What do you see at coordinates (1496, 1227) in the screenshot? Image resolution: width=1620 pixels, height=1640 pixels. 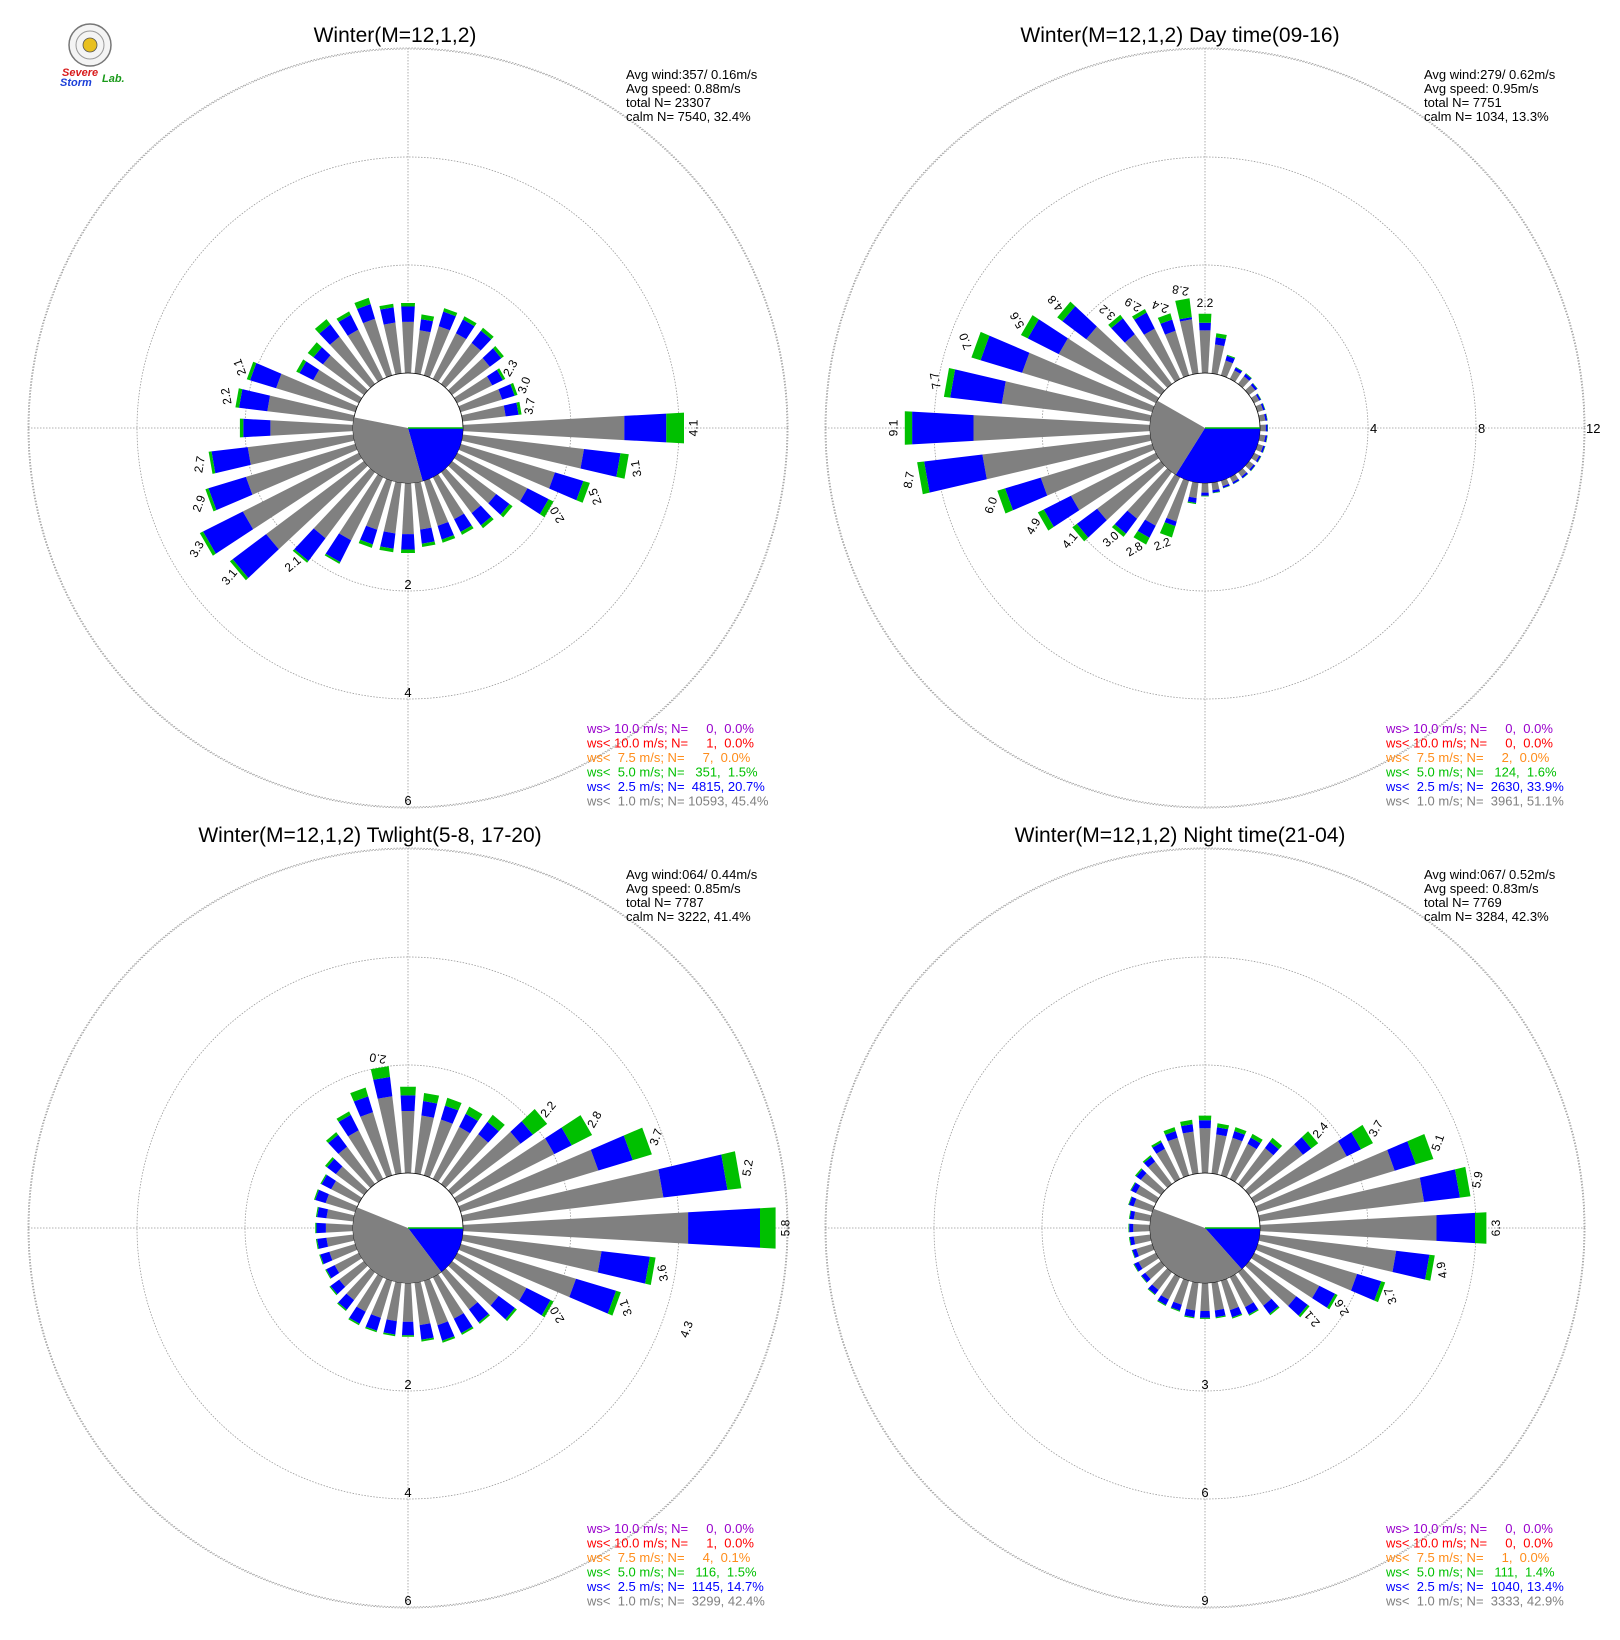 I see `petal-value-label: 6.3` at bounding box center [1496, 1227].